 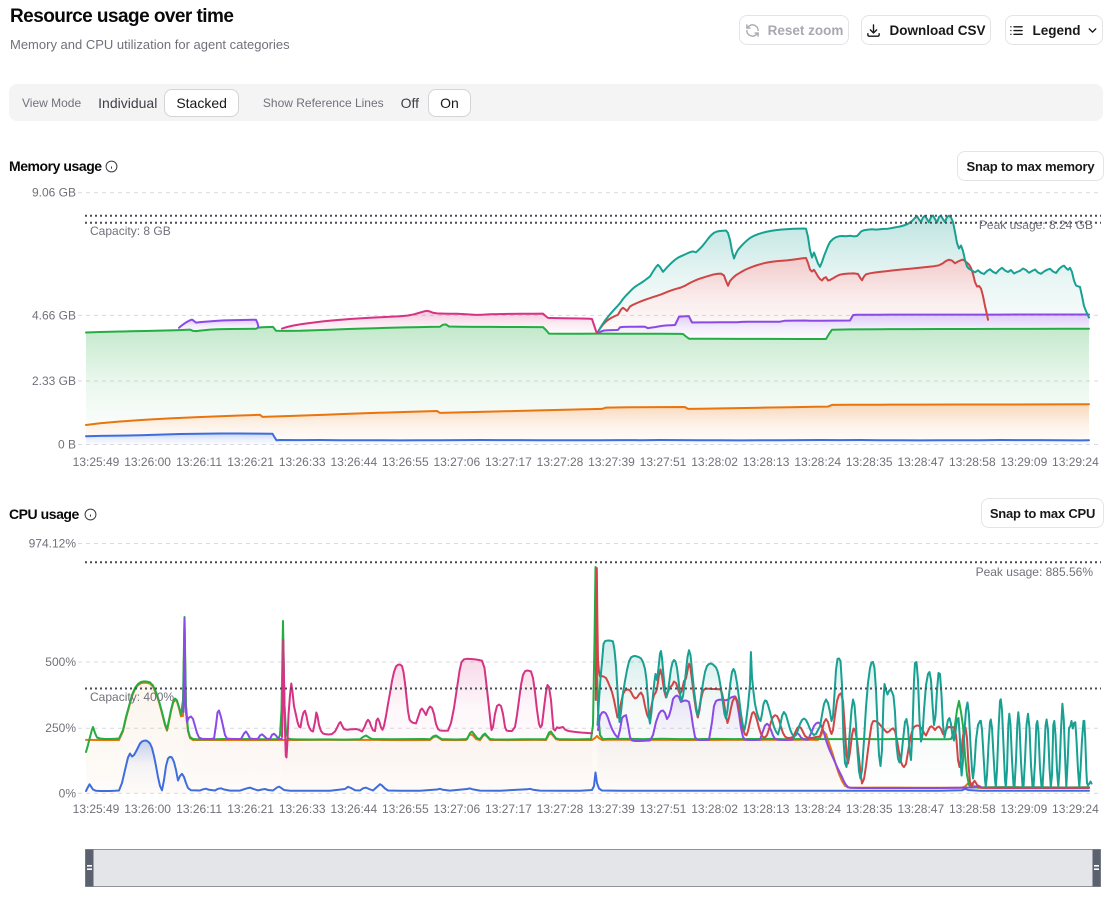 I want to click on svg-text: Peak usage: 885.56%, so click(x=1035, y=572).